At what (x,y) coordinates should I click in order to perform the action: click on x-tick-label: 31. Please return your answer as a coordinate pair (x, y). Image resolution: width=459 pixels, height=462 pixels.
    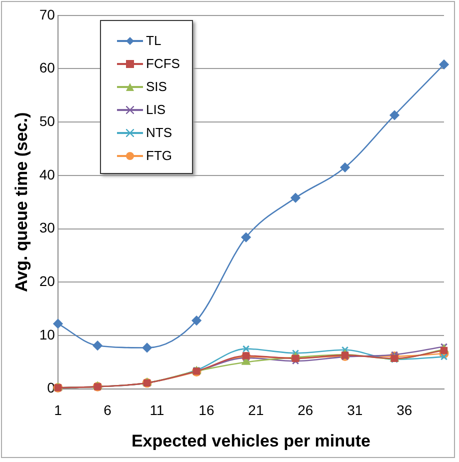
    Looking at the image, I should click on (355, 410).